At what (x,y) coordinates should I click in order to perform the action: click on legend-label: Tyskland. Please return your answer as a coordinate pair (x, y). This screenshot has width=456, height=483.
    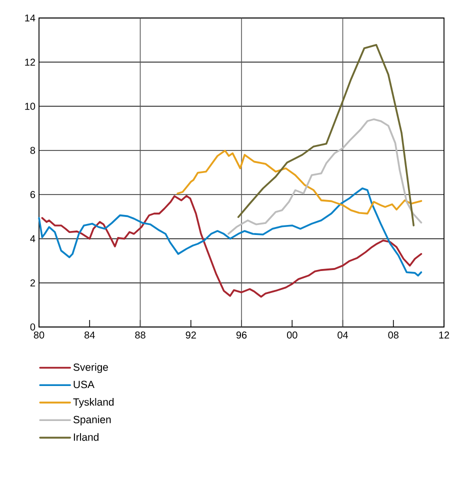
    Looking at the image, I should click on (93, 403).